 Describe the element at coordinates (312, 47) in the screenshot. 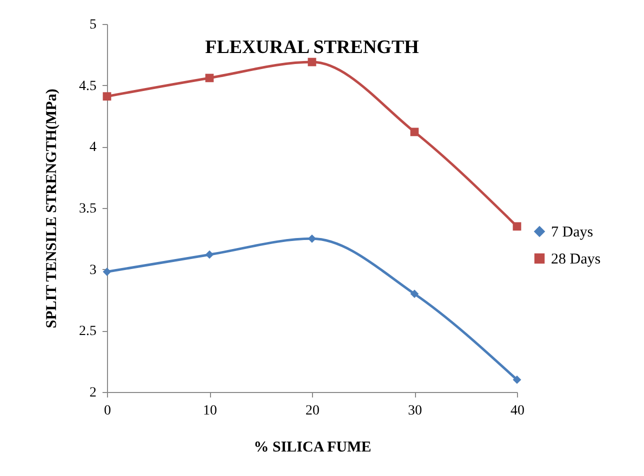

I see `text: FLEXURAL STRENGTH` at that location.